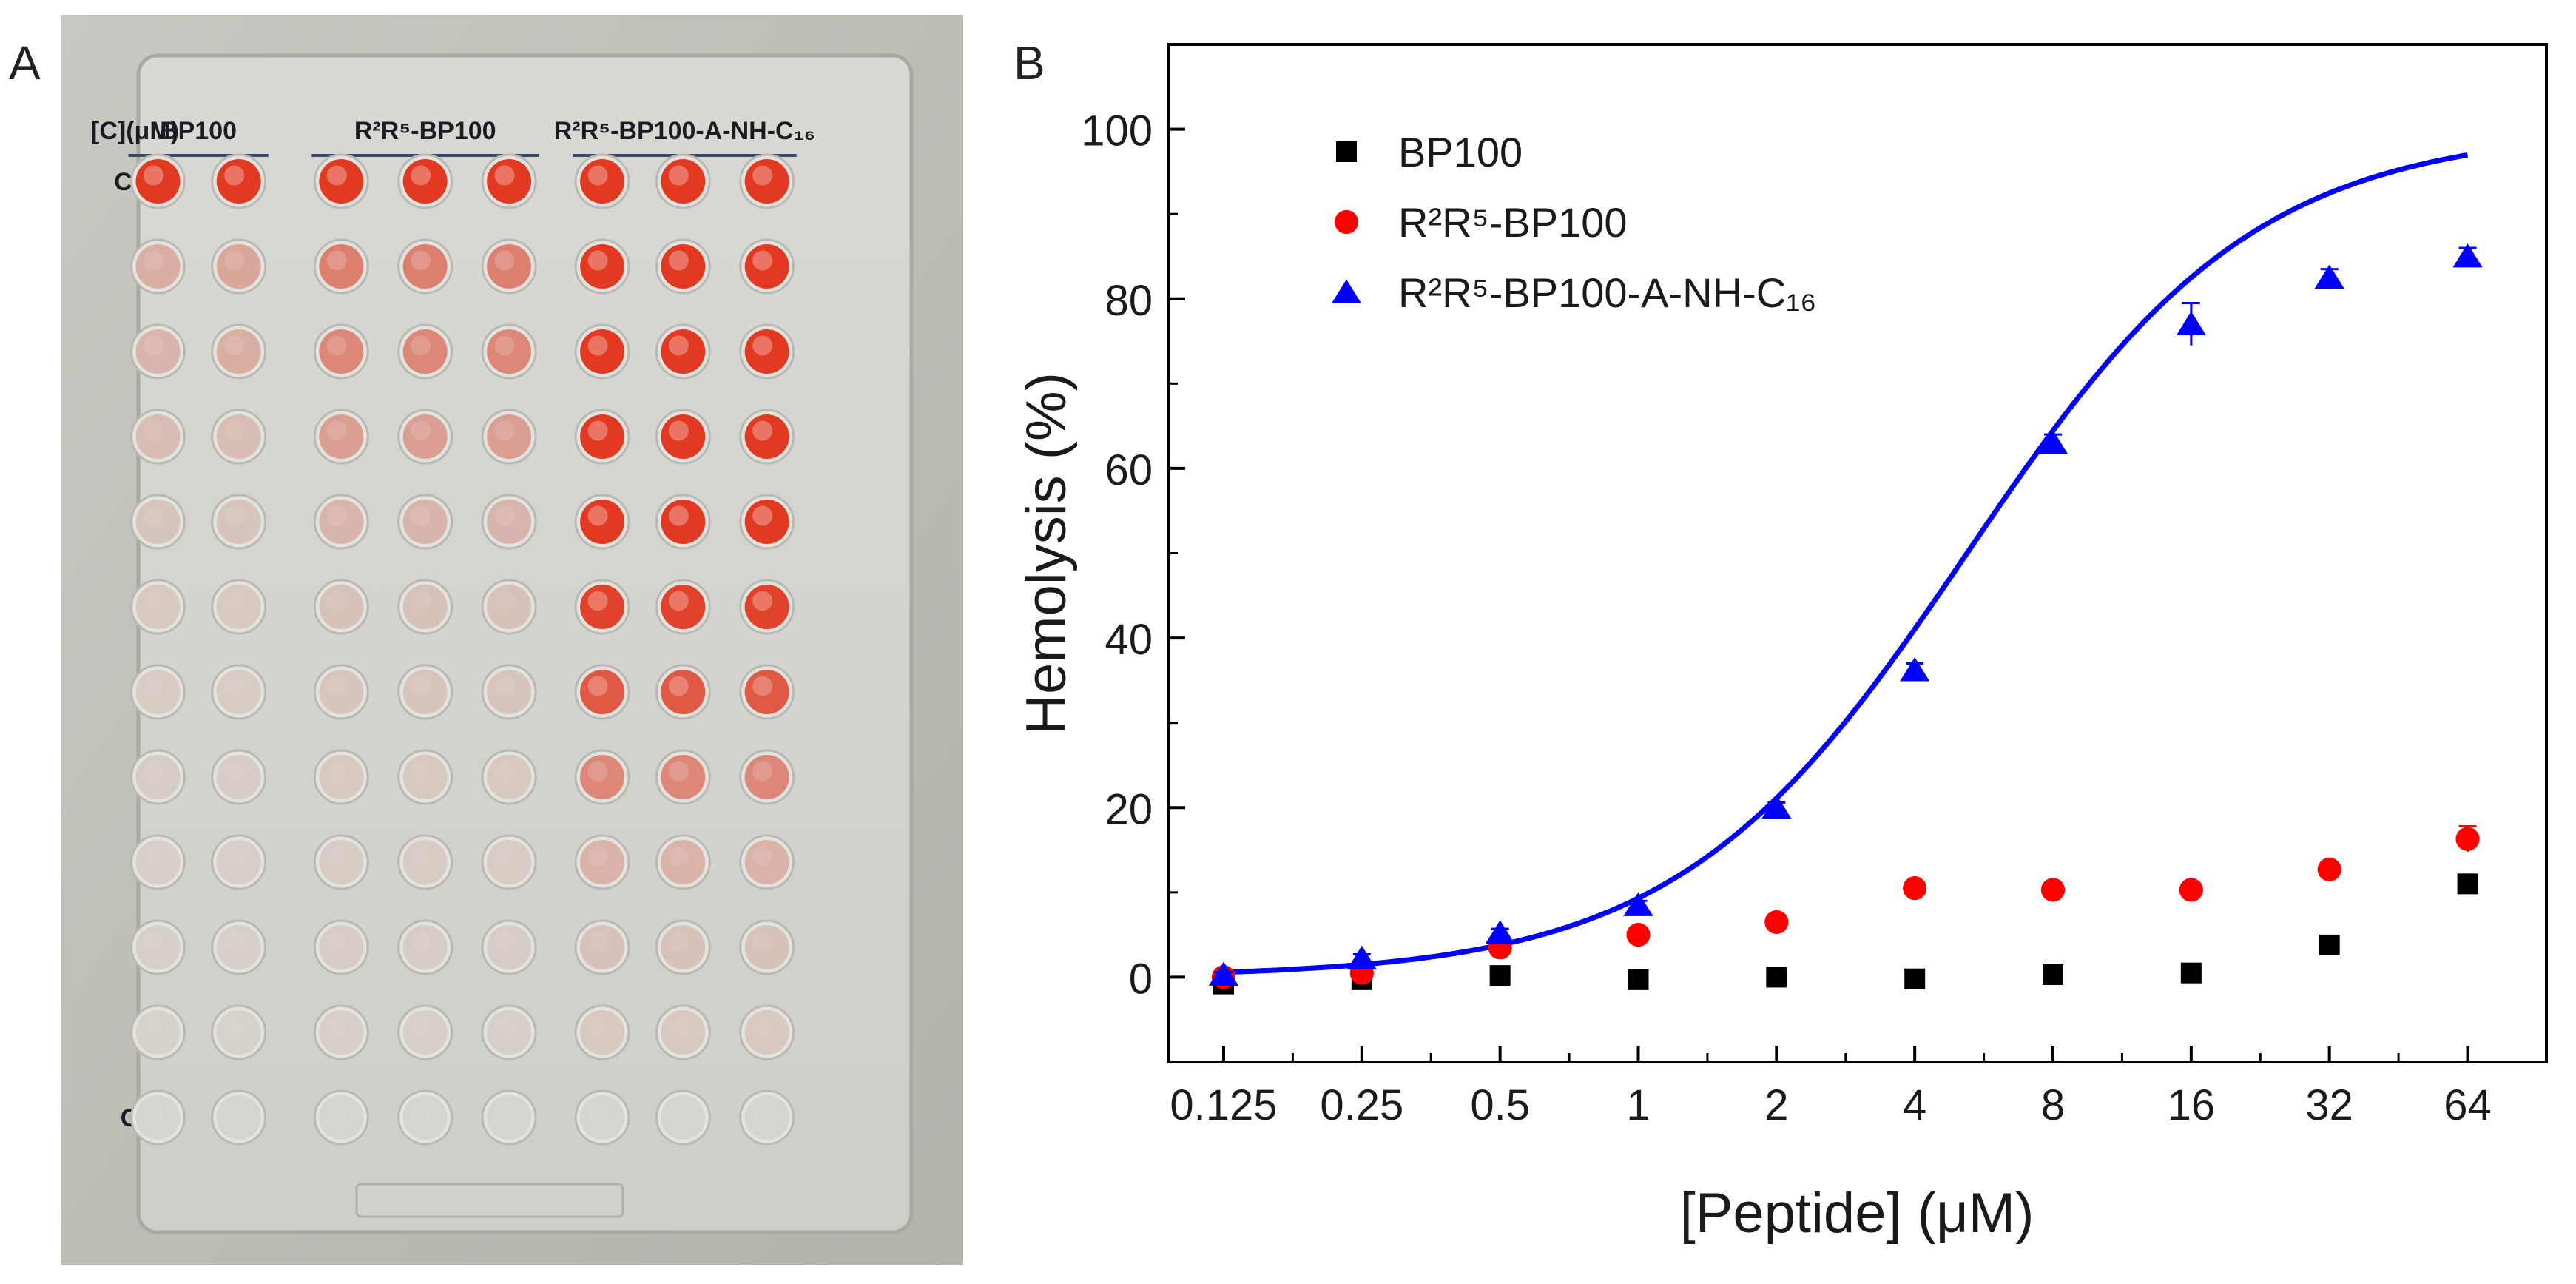 Image resolution: width=2576 pixels, height=1284 pixels. I want to click on legend-label-1: R²R⁵-BP100, so click(1513, 222).